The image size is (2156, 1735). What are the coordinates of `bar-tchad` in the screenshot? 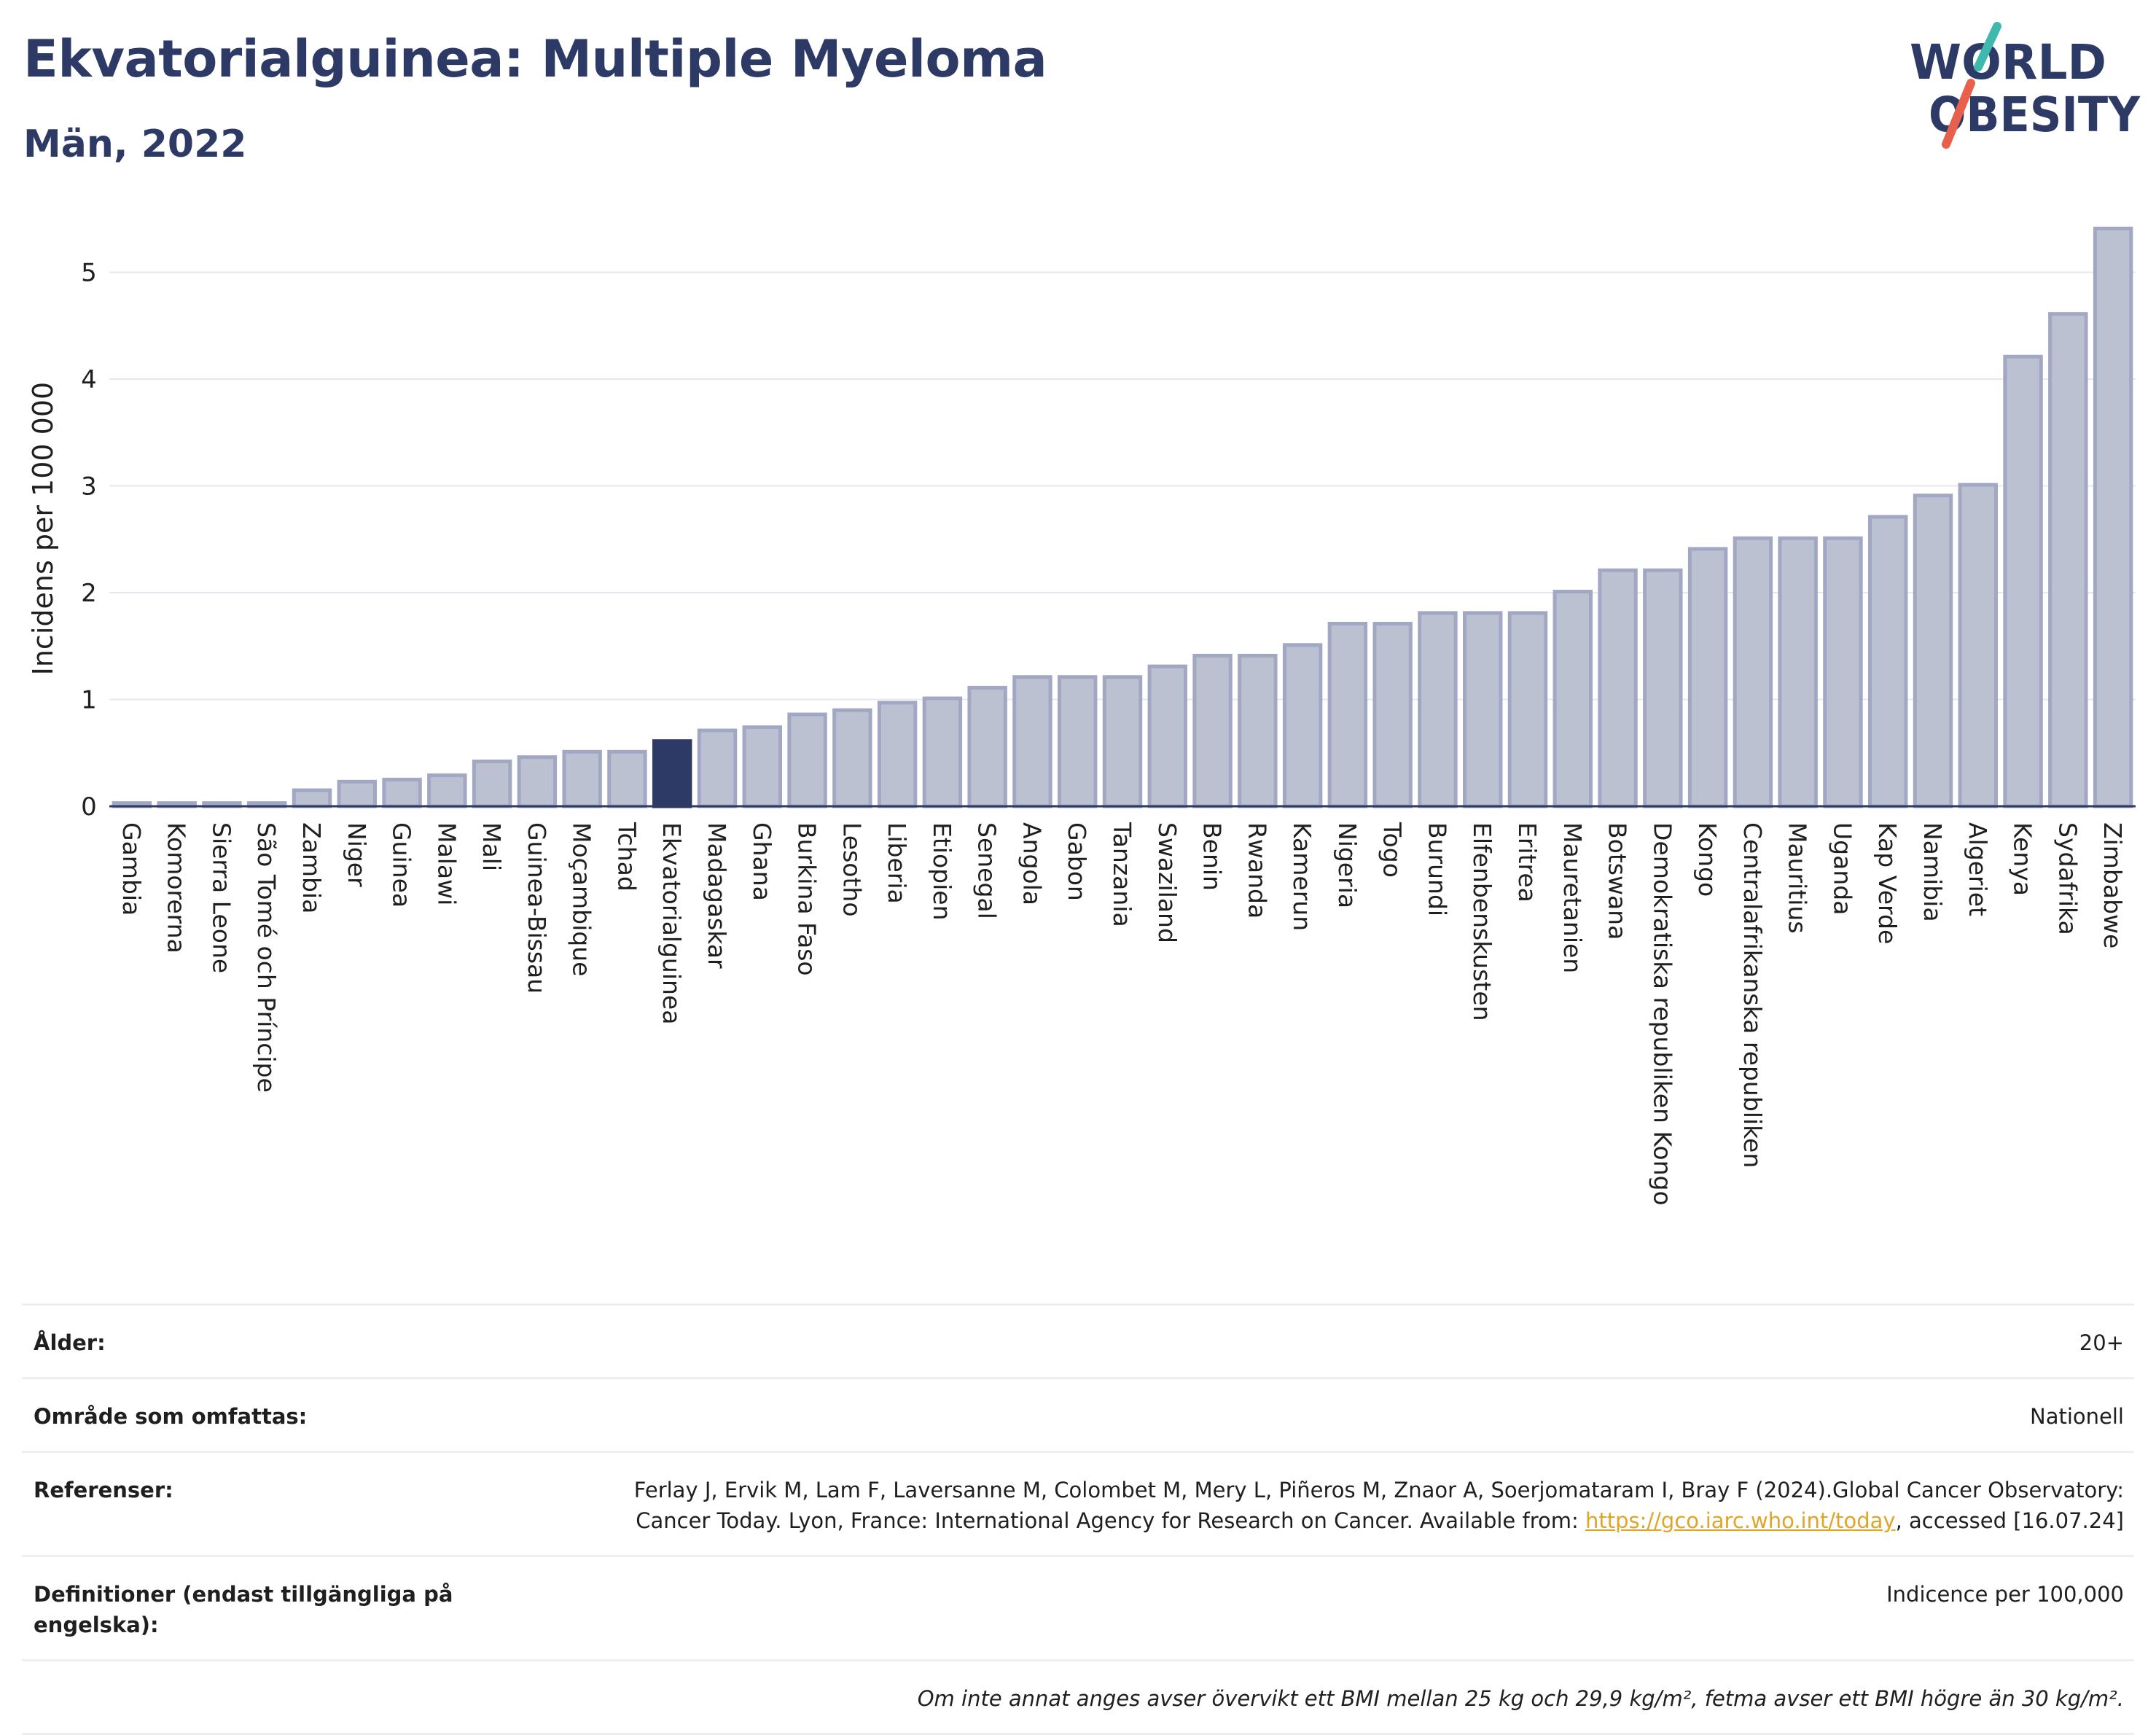 It's located at (627, 778).